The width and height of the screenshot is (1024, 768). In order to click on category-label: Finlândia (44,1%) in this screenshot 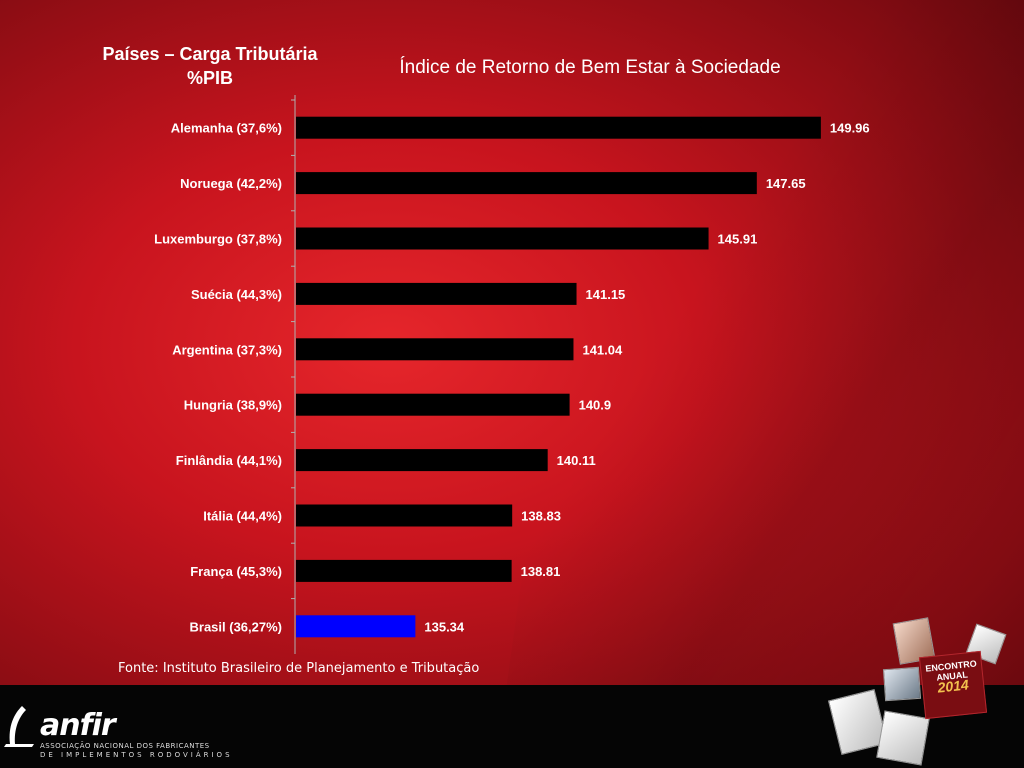, I will do `click(229, 460)`.